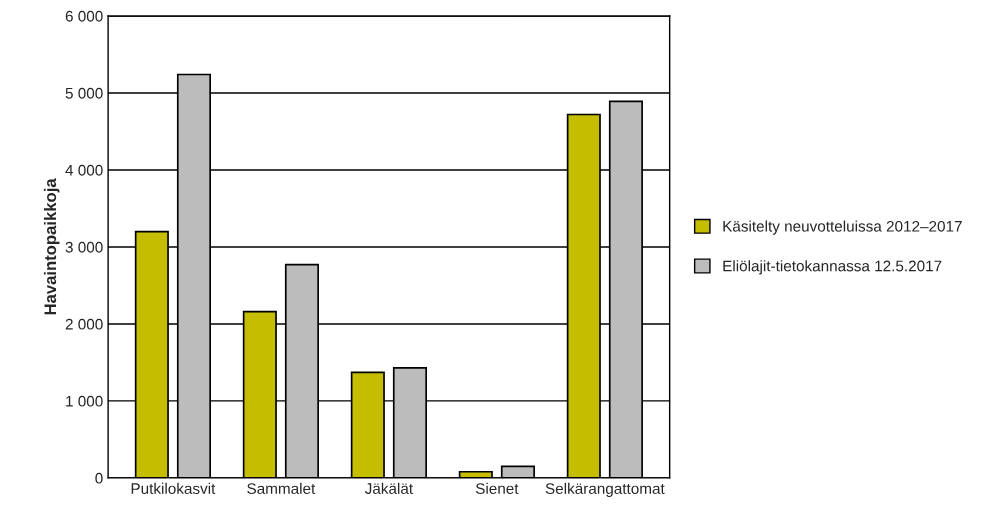  Describe the element at coordinates (388, 488) in the screenshot. I see `x-tick-label: Jäkälät` at that location.